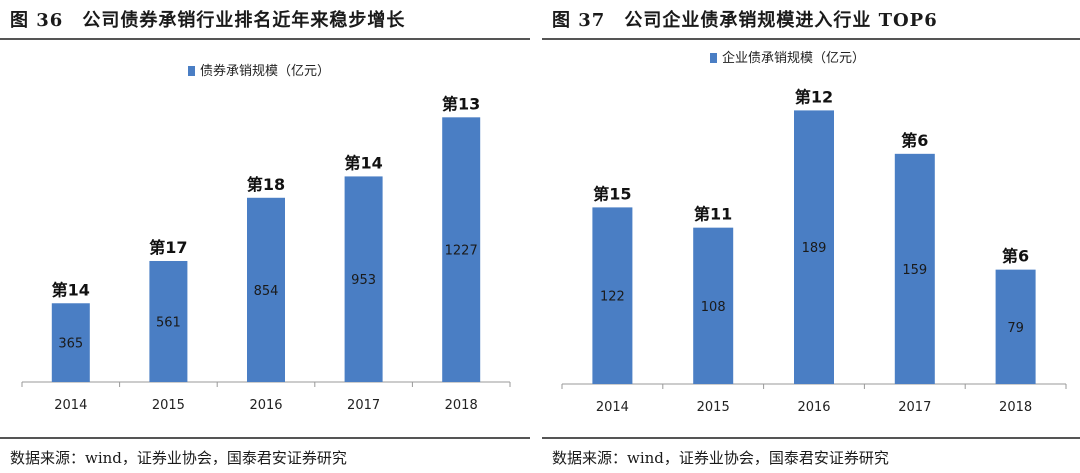 The height and width of the screenshot is (473, 1080). What do you see at coordinates (713, 214) in the screenshot?
I see `rank-annotation: 第11` at bounding box center [713, 214].